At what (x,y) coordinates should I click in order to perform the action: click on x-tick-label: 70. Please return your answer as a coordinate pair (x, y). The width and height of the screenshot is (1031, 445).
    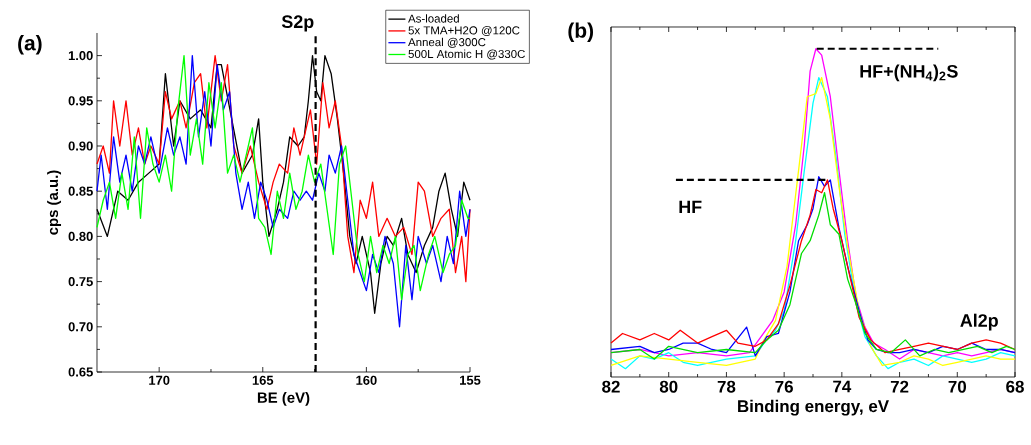
    Looking at the image, I should click on (957, 386).